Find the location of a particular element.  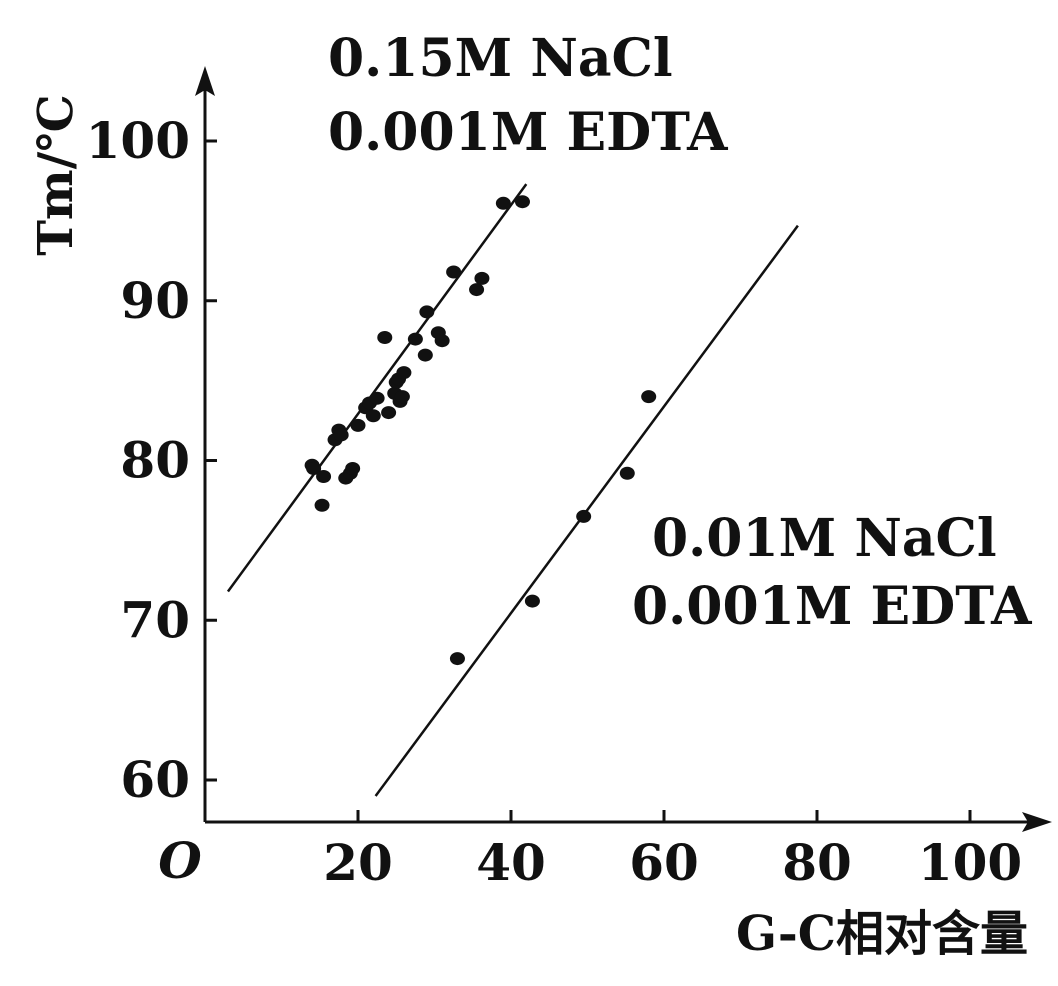

annotation-low-salt-line1: 0.01M NaCl is located at coordinates (824, 538).